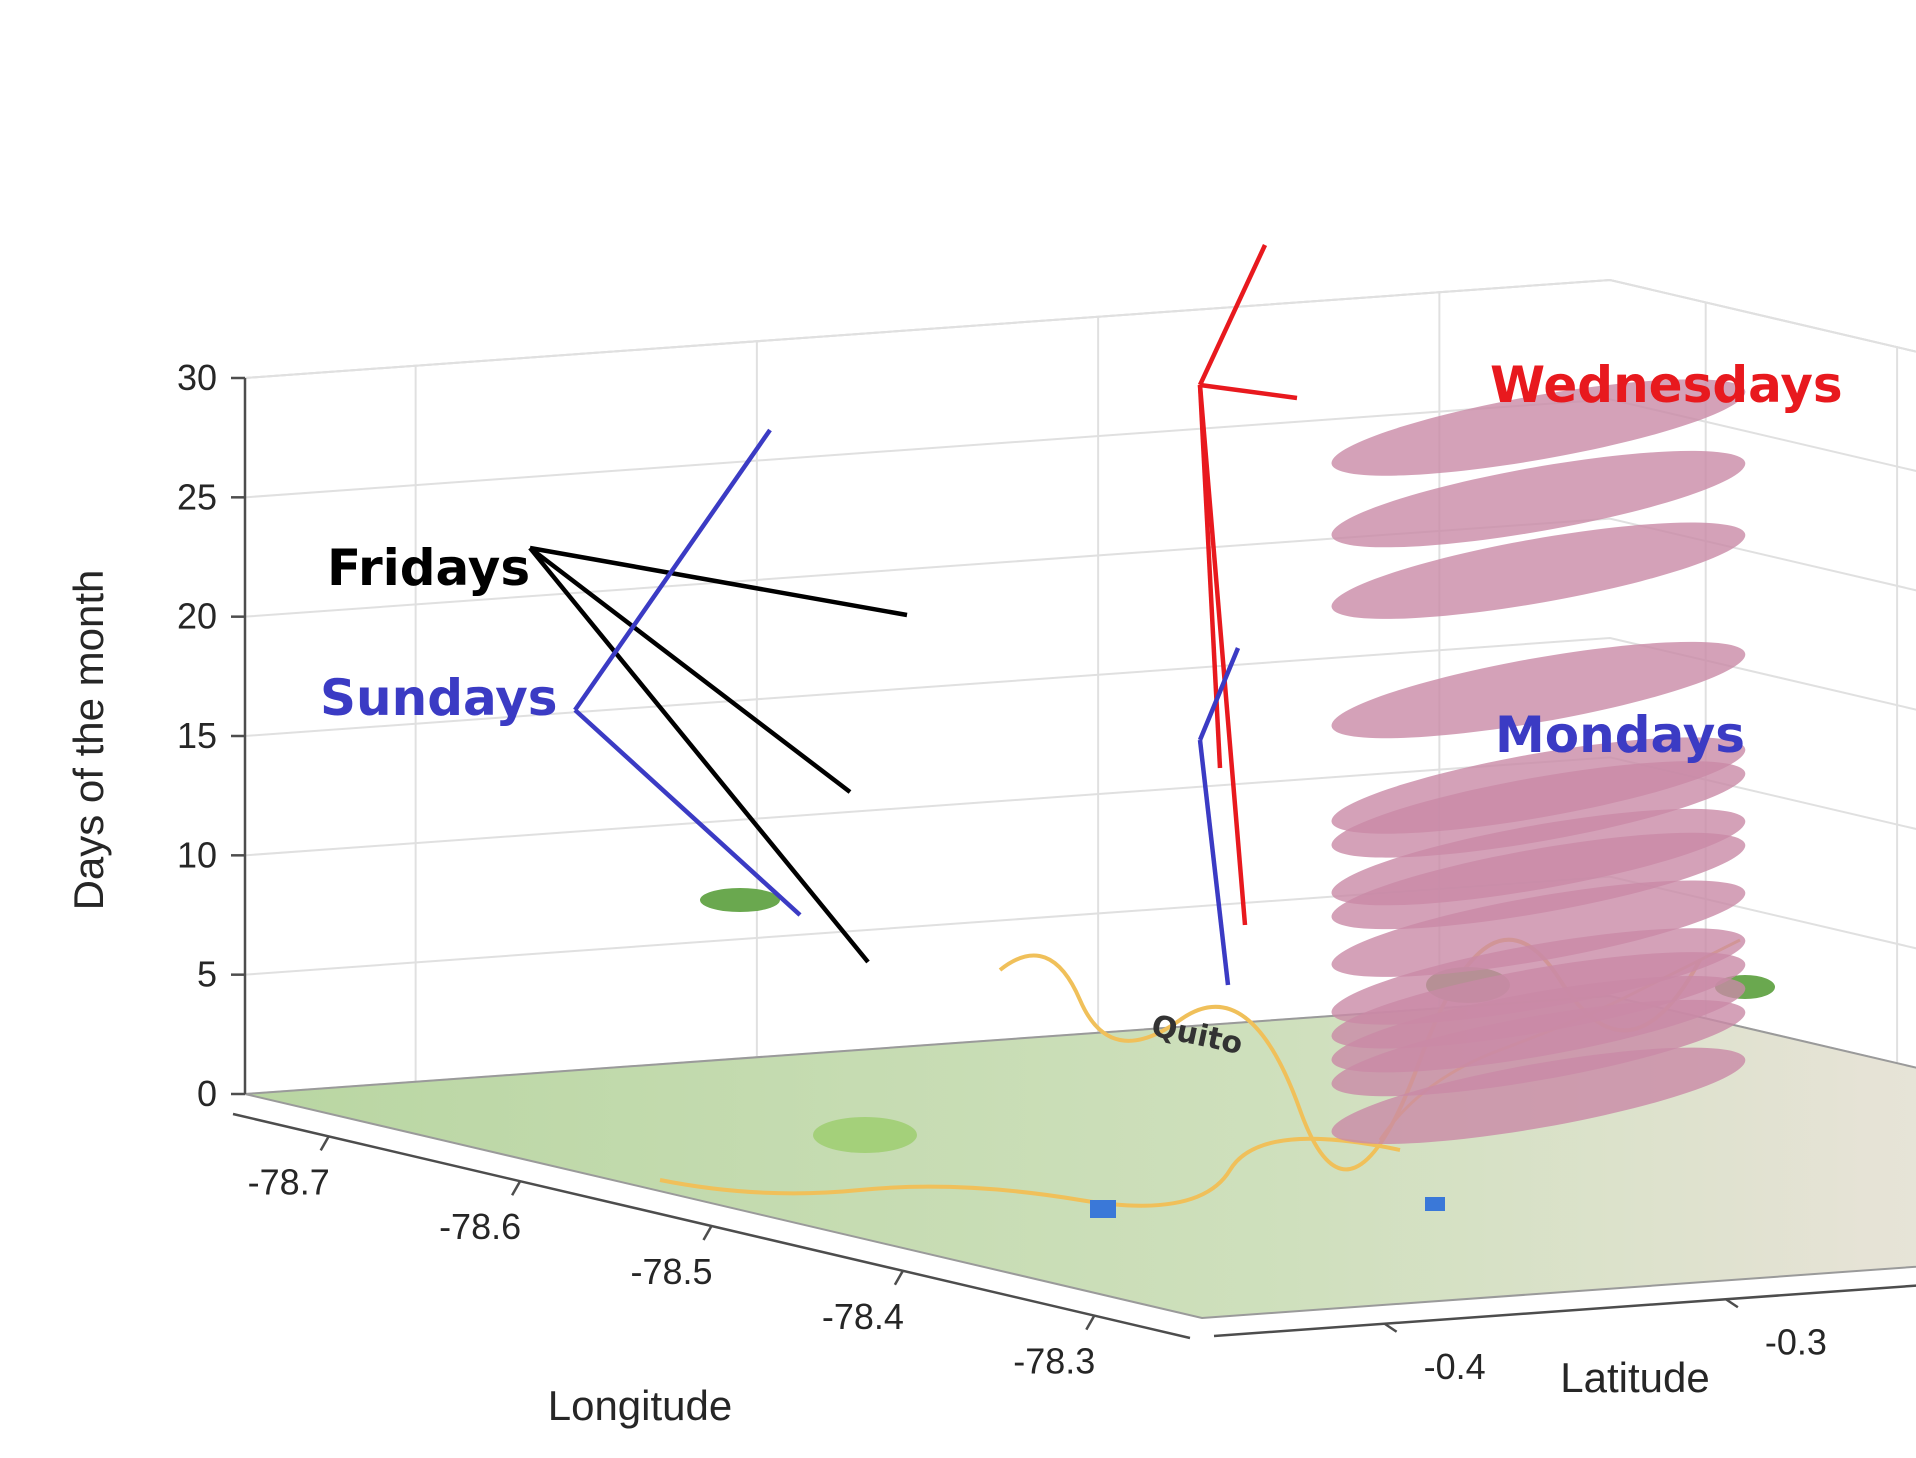 This screenshot has width=1916, height=1458. What do you see at coordinates (197, 854) in the screenshot?
I see `z-tick-label: 10` at bounding box center [197, 854].